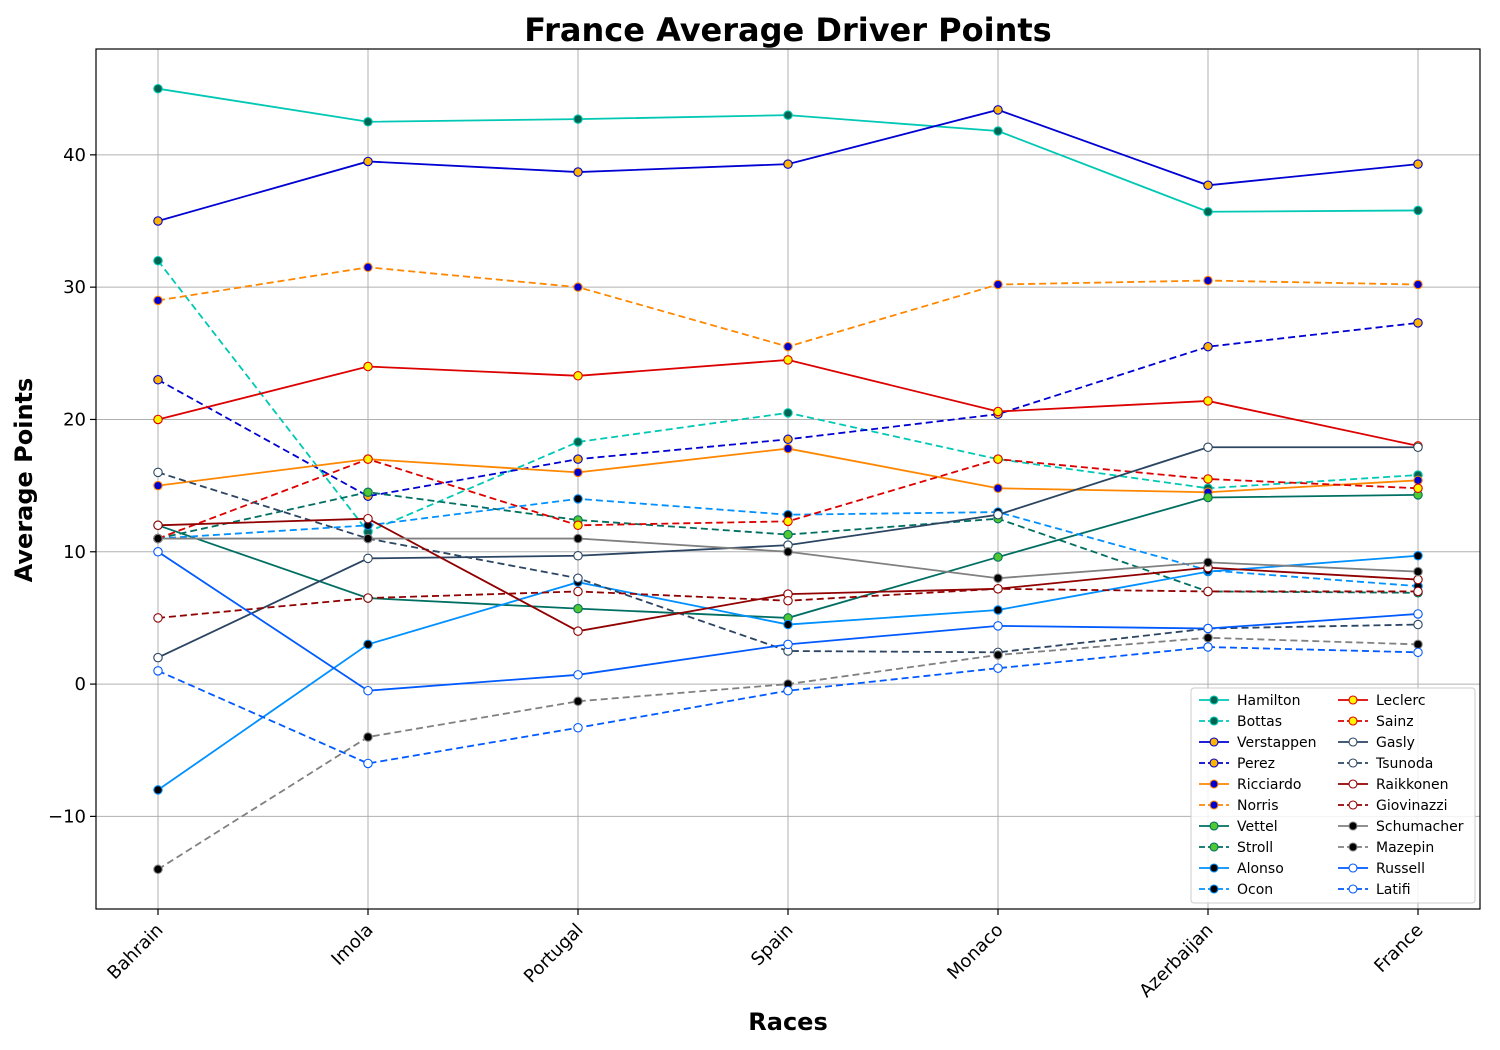  Describe the element at coordinates (1250, 785) in the screenshot. I see `legend-entry-ricciardo: Ricciardo` at that location.